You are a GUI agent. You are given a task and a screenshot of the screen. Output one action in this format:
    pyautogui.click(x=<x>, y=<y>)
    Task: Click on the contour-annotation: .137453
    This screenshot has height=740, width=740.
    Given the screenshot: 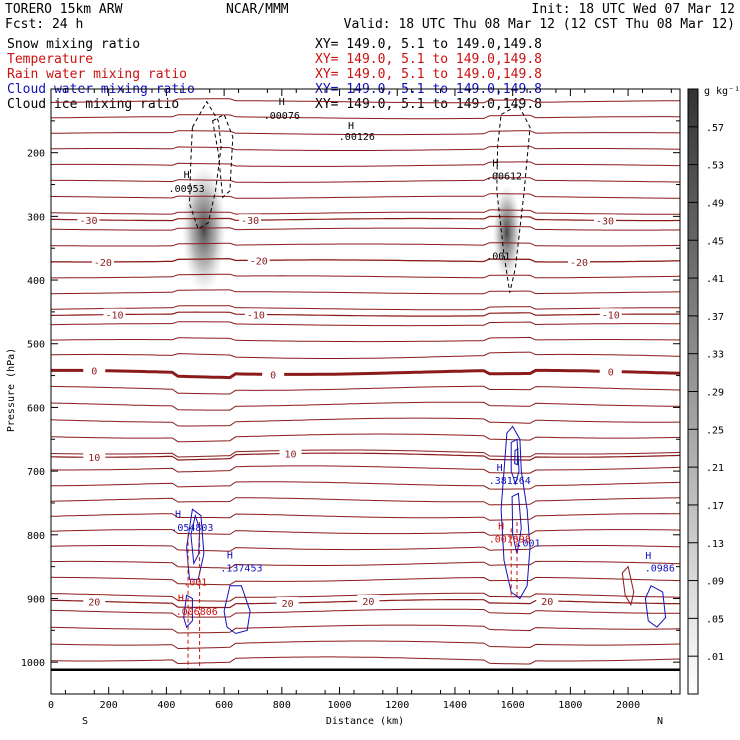 What is the action you would take?
    pyautogui.click(x=241, y=569)
    